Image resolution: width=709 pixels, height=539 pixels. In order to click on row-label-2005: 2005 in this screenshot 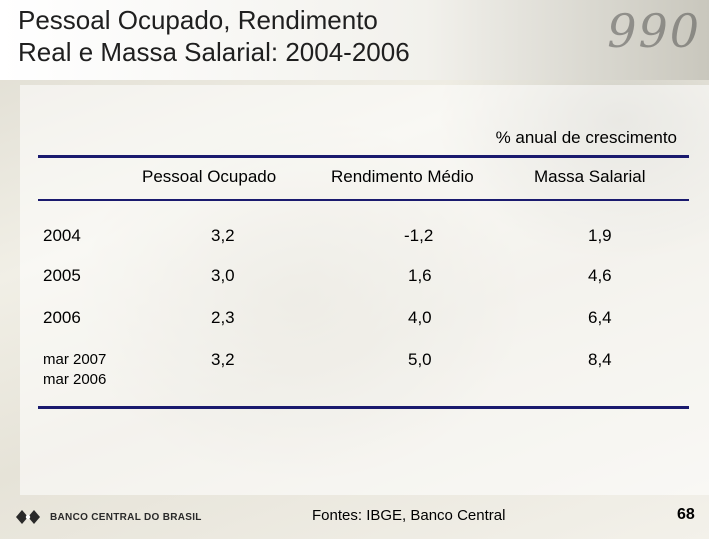, I will do `click(62, 275)`.